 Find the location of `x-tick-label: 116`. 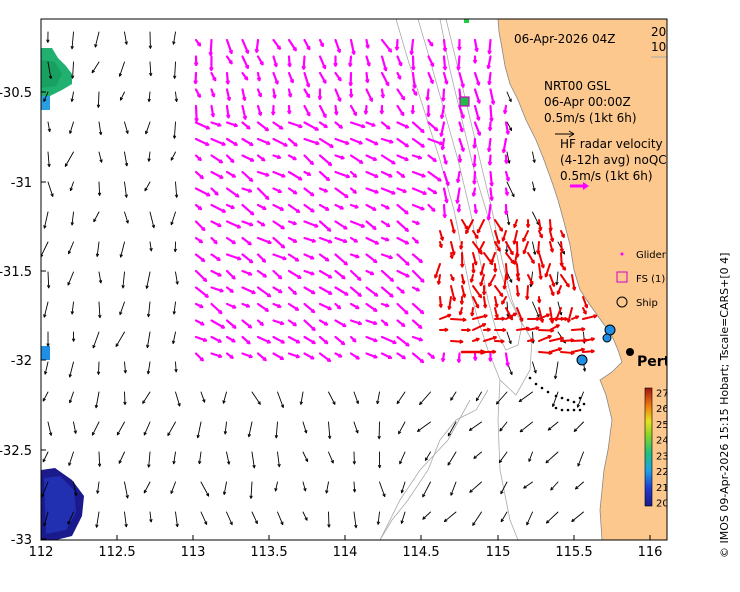

x-tick-label: 116 is located at coordinates (650, 552).